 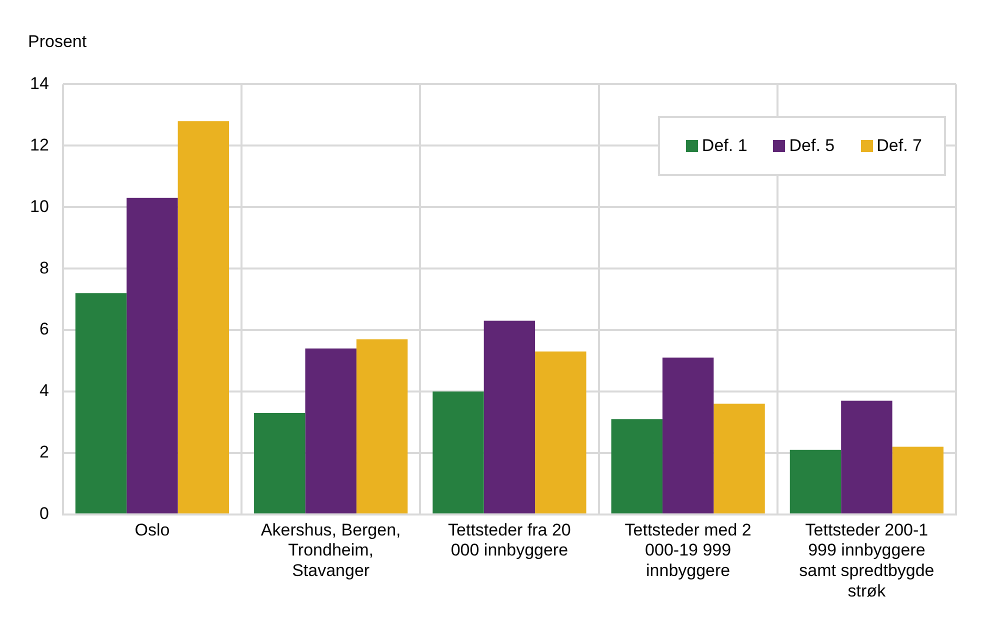 What do you see at coordinates (44, 268) in the screenshot?
I see `y-tick-label: 8` at bounding box center [44, 268].